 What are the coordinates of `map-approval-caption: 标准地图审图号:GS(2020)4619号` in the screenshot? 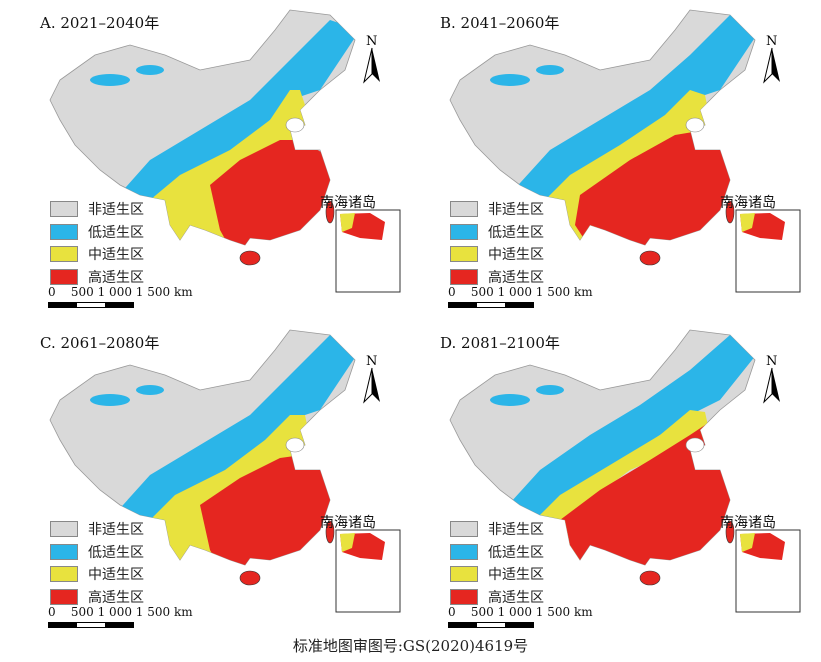 It's located at (410, 646).